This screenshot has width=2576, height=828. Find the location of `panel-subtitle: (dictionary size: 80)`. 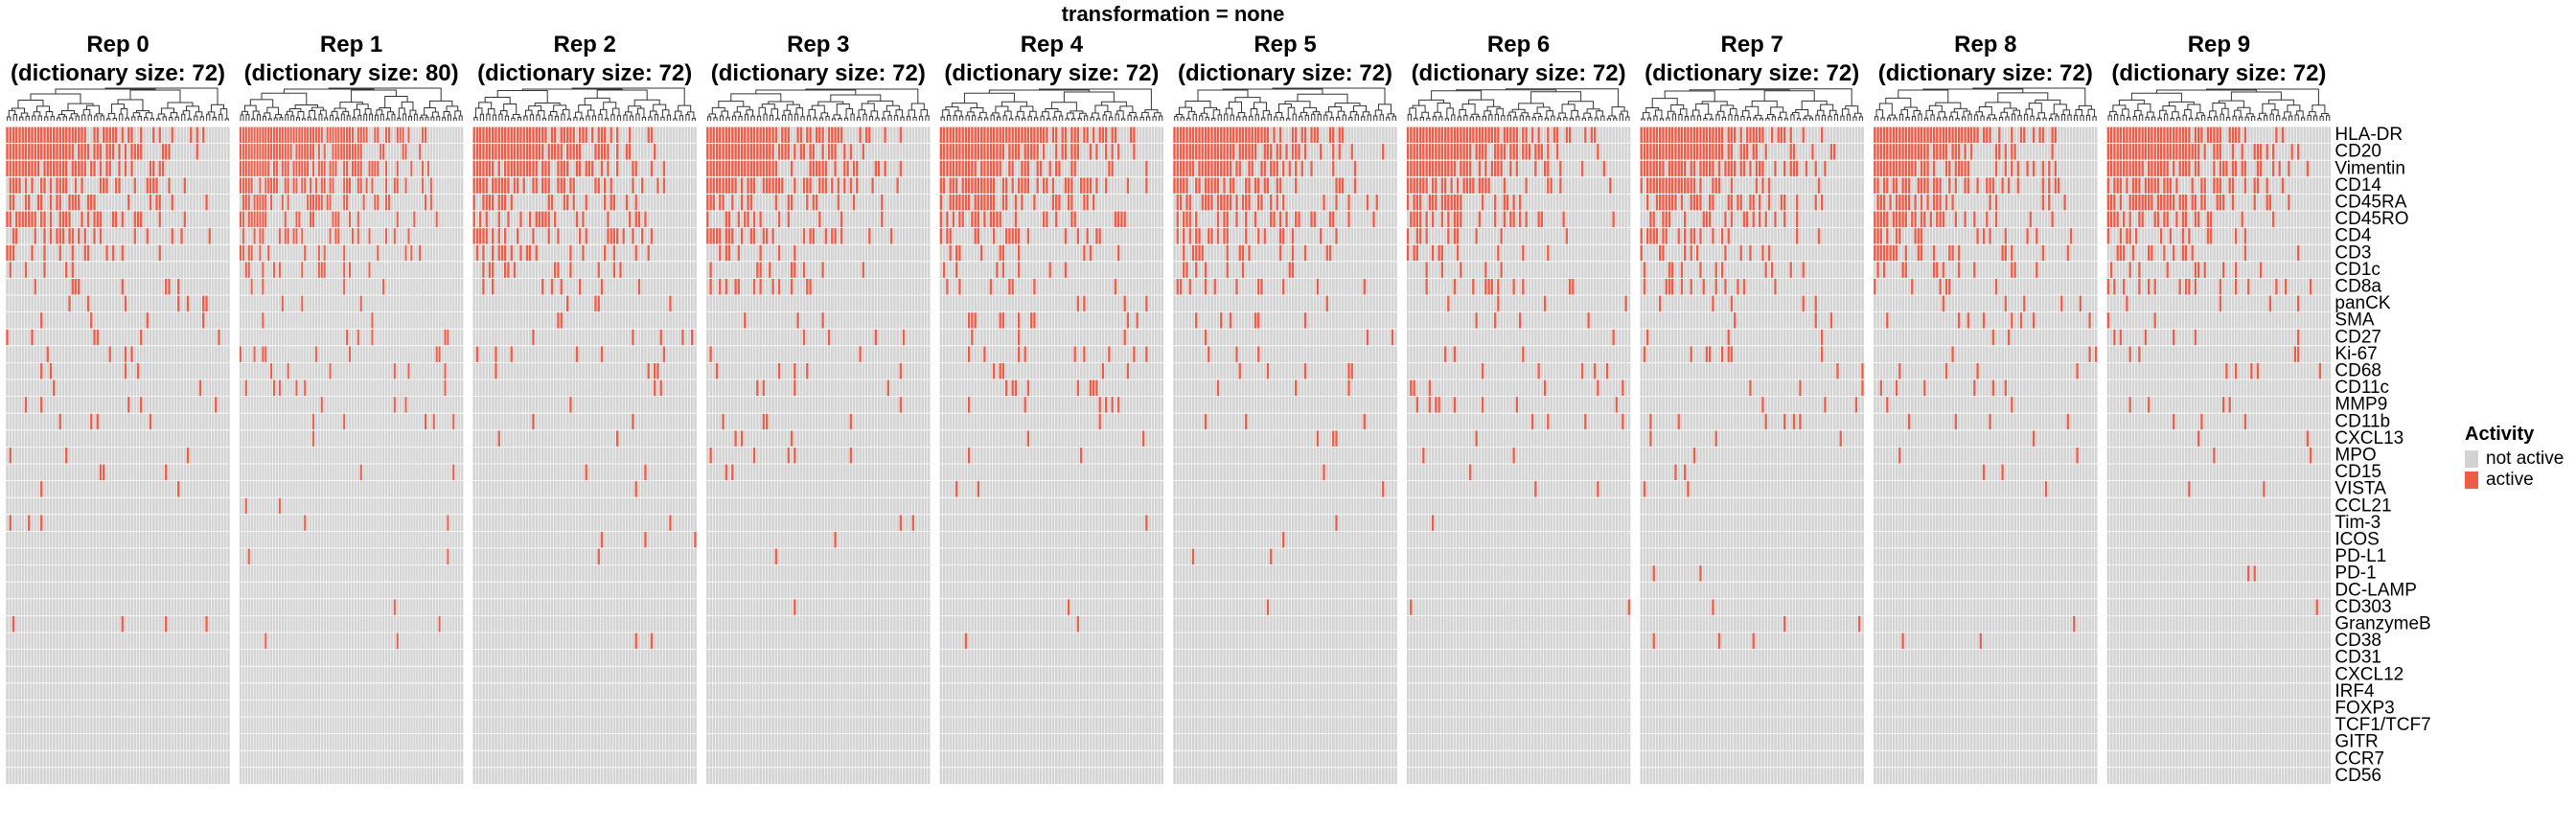

panel-subtitle: (dictionary size: 80) is located at coordinates (351, 73).